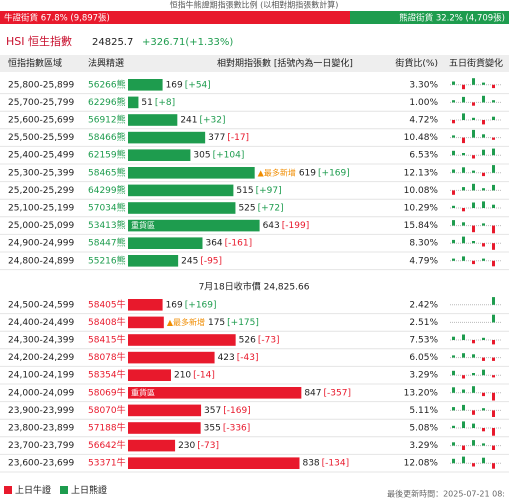  What do you see at coordinates (107, 410) in the screenshot?
I see `code: 58070牛` at bounding box center [107, 410].